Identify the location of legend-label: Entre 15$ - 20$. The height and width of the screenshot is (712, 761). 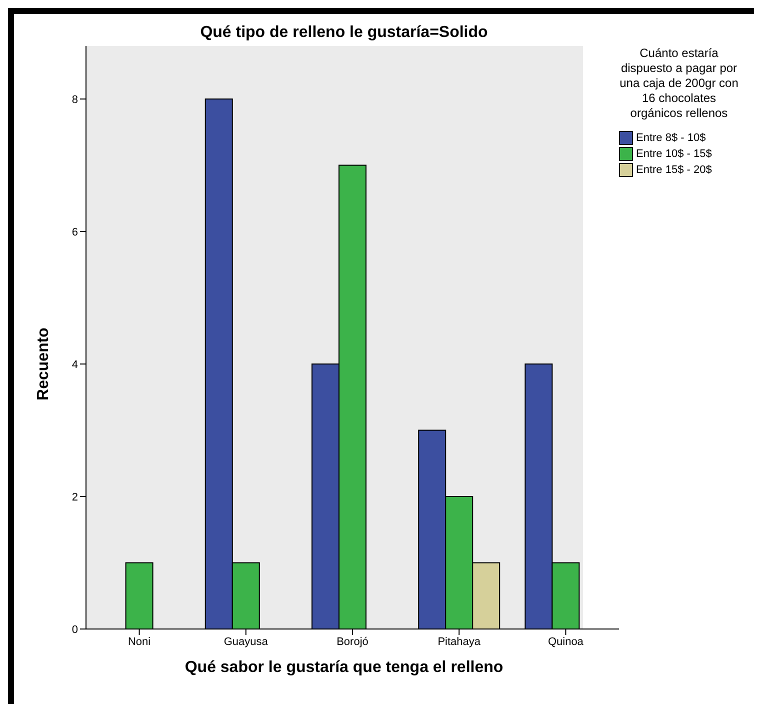
(674, 170).